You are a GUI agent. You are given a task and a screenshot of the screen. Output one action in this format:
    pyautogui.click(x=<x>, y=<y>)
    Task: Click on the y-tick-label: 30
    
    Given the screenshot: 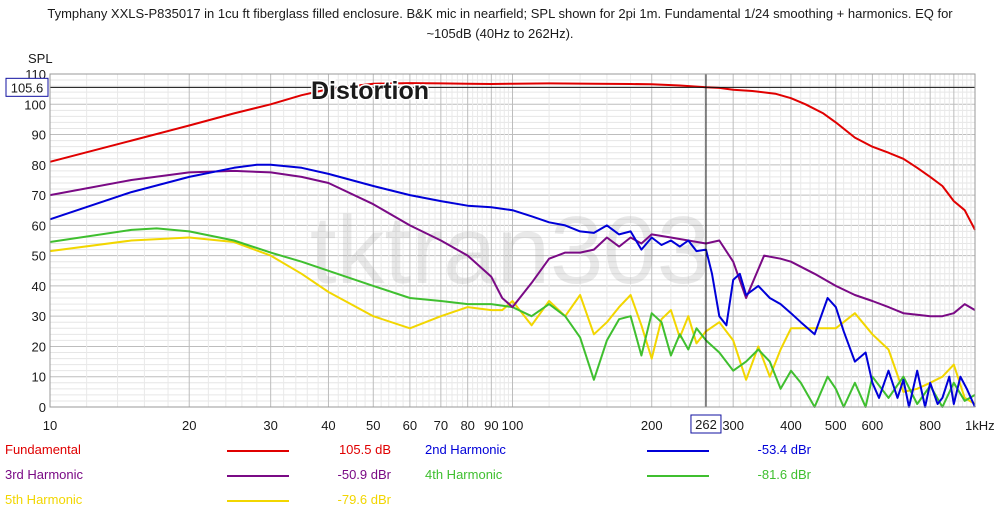 What is the action you would take?
    pyautogui.click(x=39, y=316)
    